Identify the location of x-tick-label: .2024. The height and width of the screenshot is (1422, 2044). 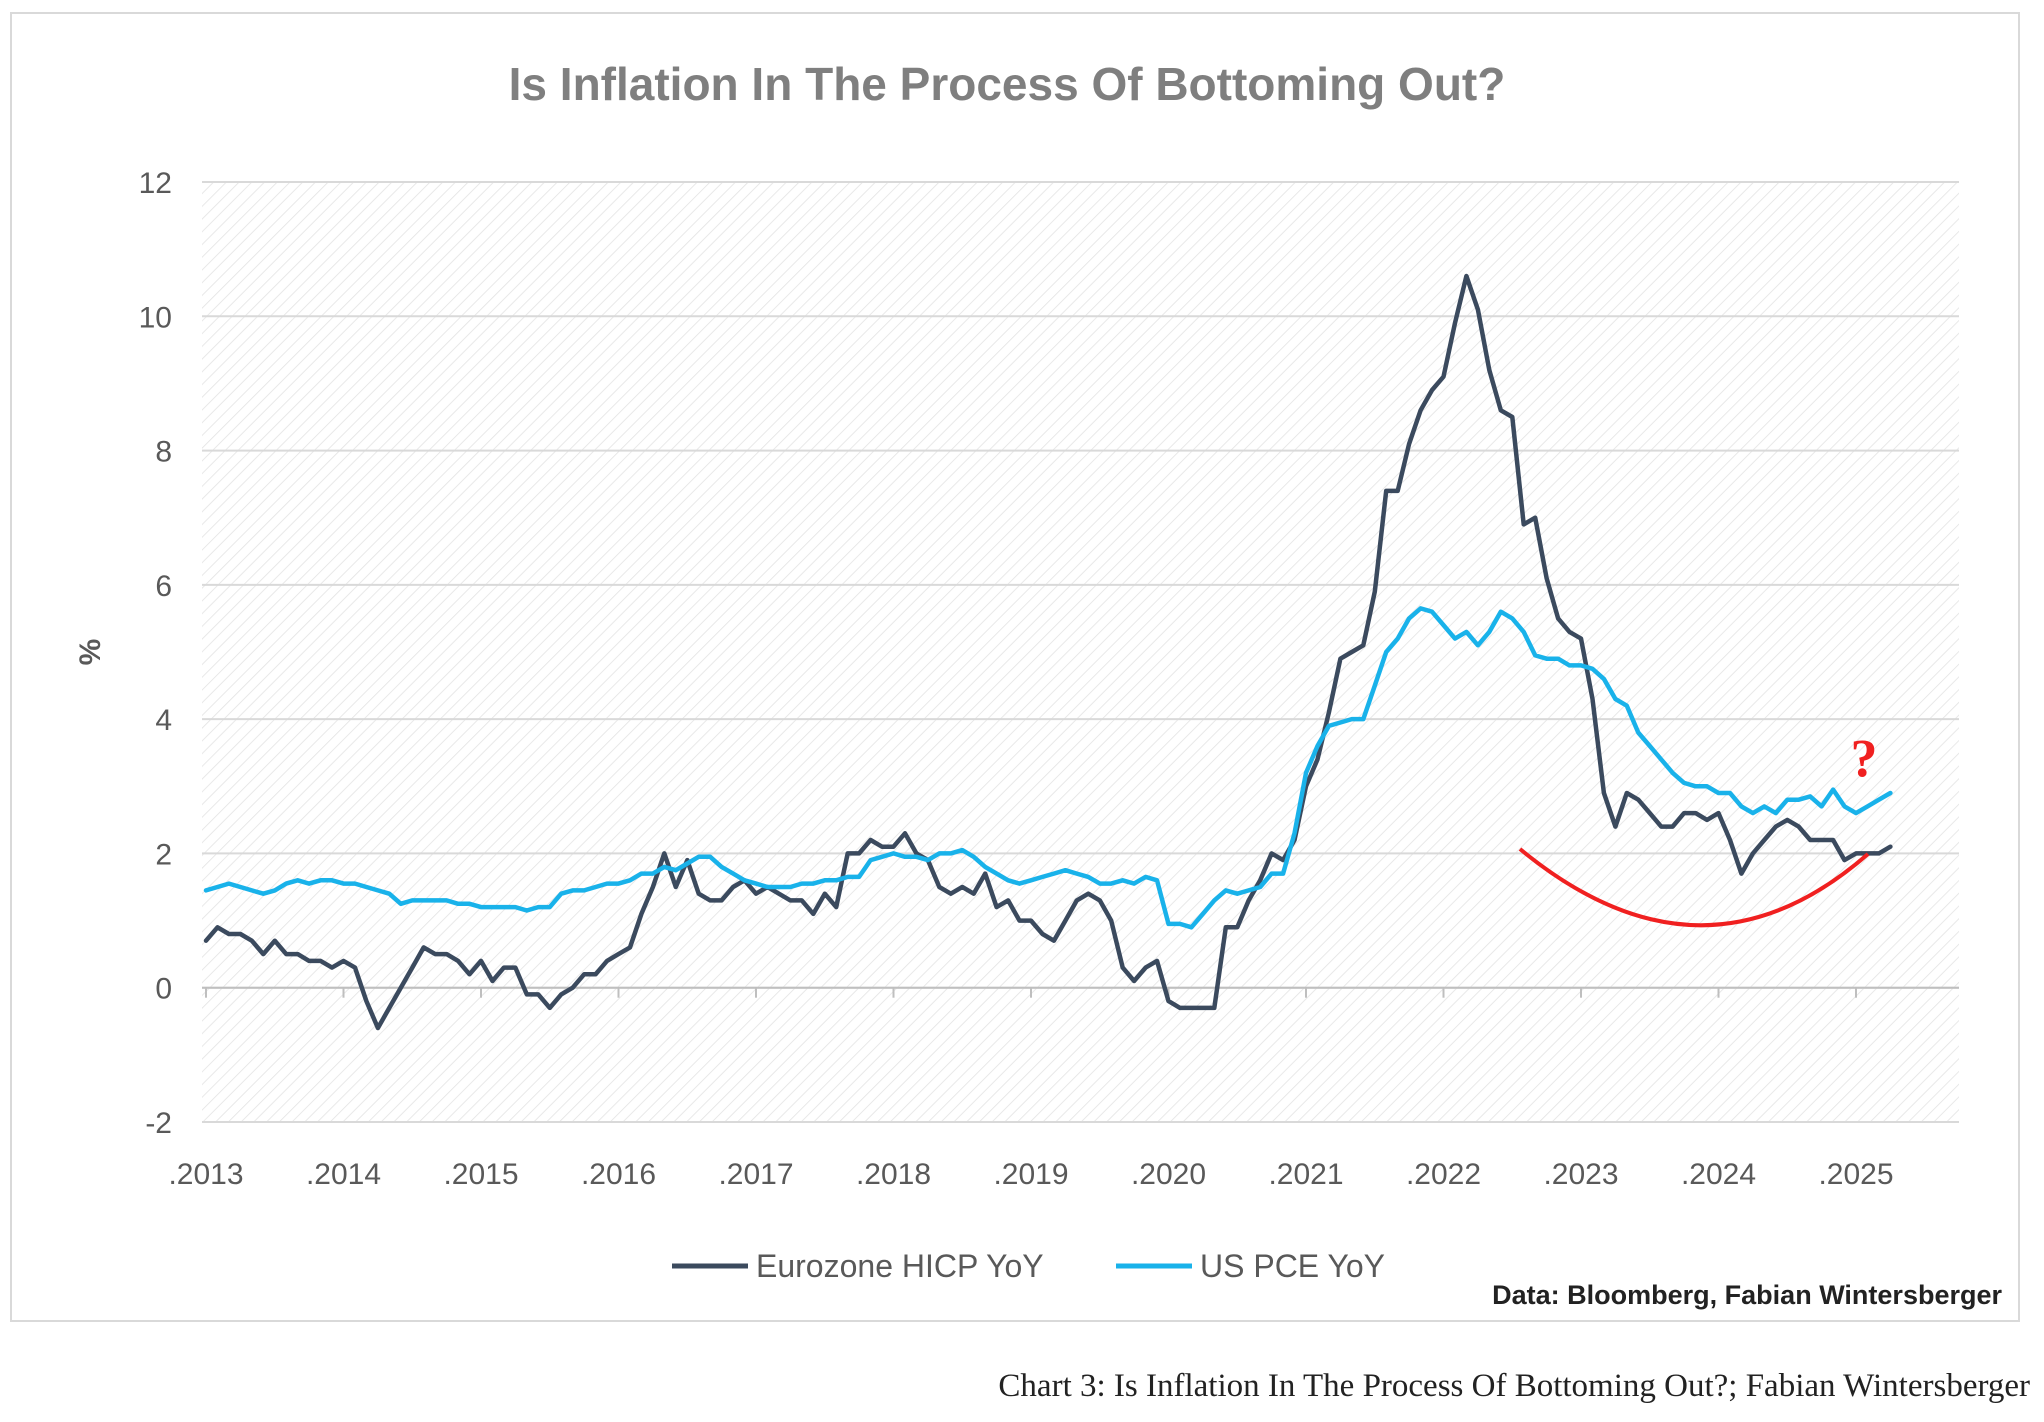
(1718, 1174).